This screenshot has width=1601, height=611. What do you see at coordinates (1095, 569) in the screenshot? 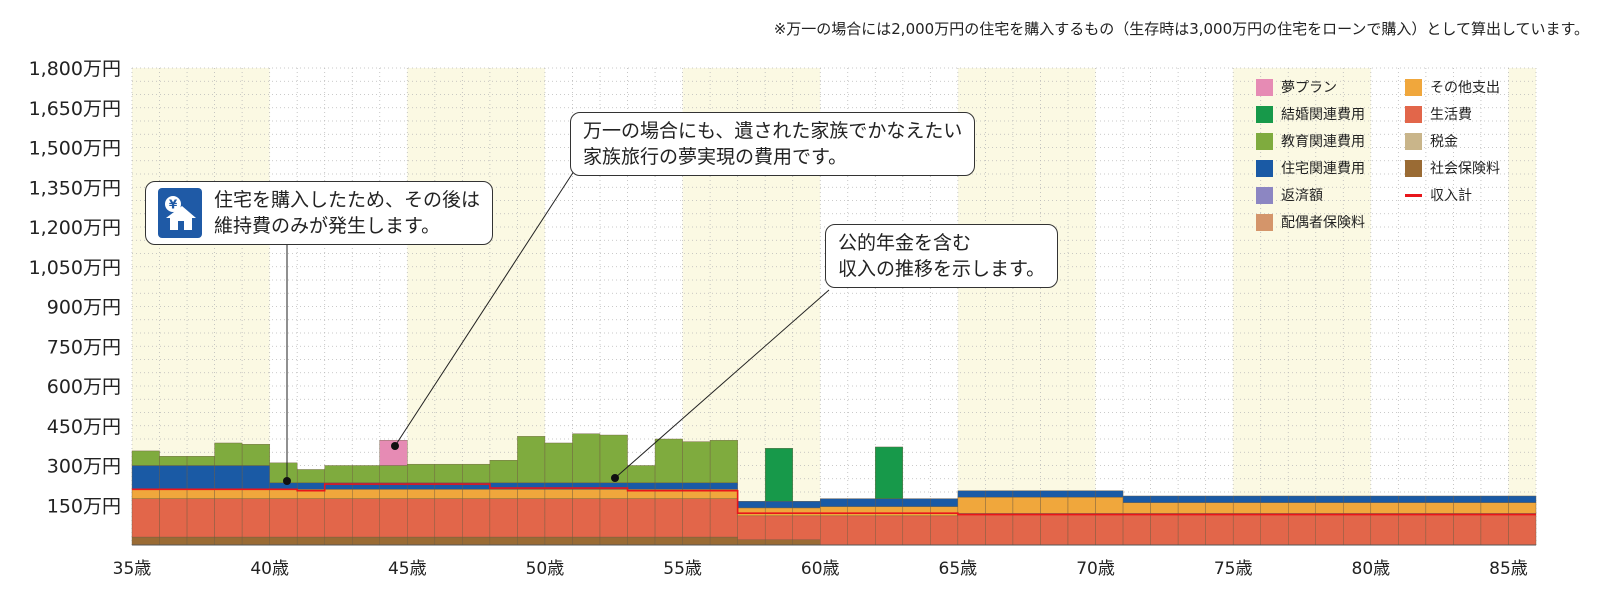
I see `x-tick-label: 70歳` at bounding box center [1095, 569].